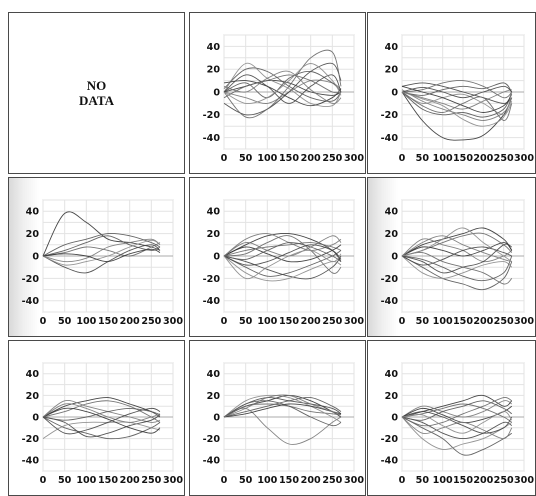 This screenshot has width=536, height=496. What do you see at coordinates (392, 47) in the screenshot?
I see `y-tick-label: 40` at bounding box center [392, 47].